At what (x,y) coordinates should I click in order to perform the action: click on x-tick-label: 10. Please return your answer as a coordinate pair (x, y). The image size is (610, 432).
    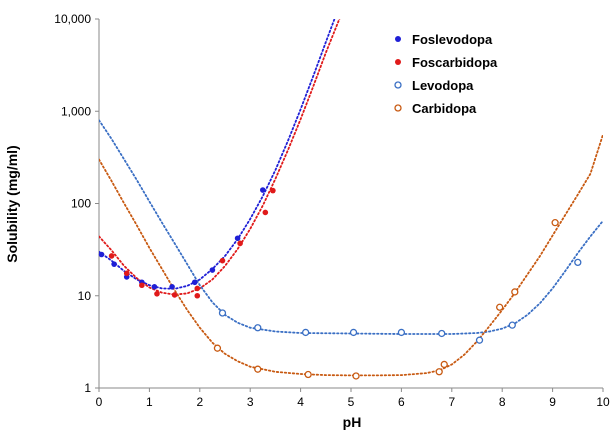
    Looking at the image, I should click on (603, 402).